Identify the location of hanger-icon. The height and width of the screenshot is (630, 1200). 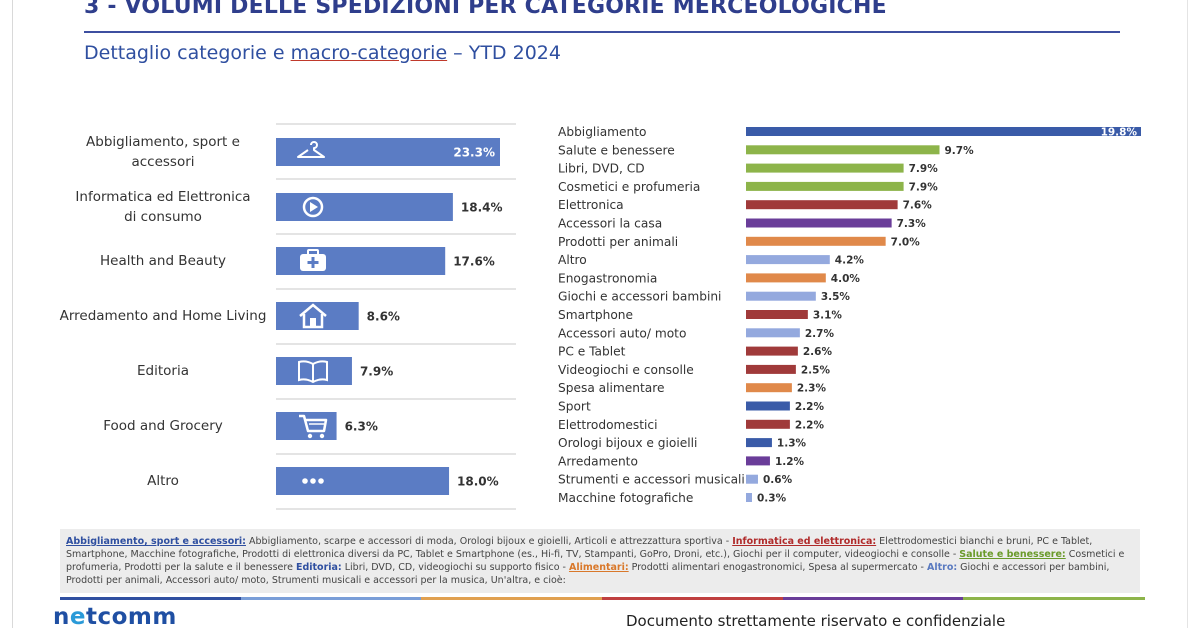
(311, 149).